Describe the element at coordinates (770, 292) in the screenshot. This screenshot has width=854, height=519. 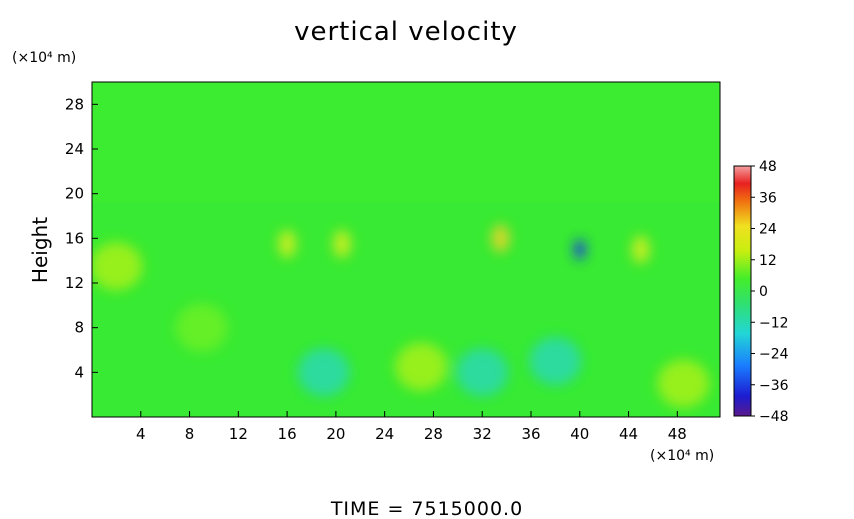
I see `colorbar-ticks: 48 36 24 12 0 −12 −24 −36 −48` at that location.